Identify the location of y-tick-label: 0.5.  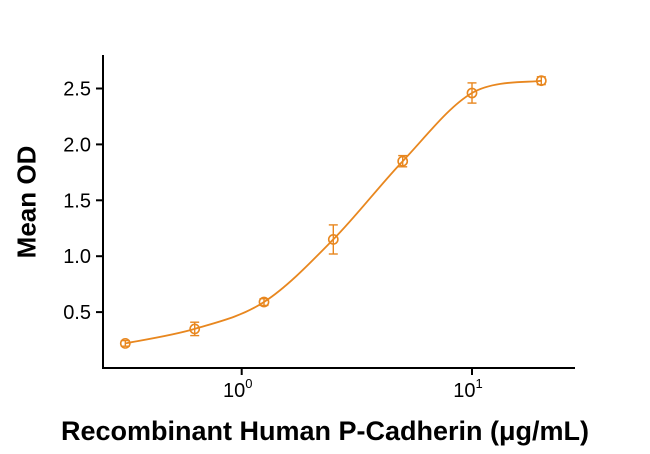
(77, 313).